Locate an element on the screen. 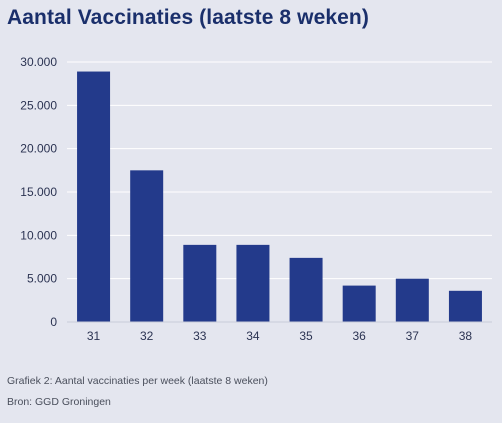 Image resolution: width=502 pixels, height=423 pixels. y-tick-label: 15.000 is located at coordinates (38, 192).